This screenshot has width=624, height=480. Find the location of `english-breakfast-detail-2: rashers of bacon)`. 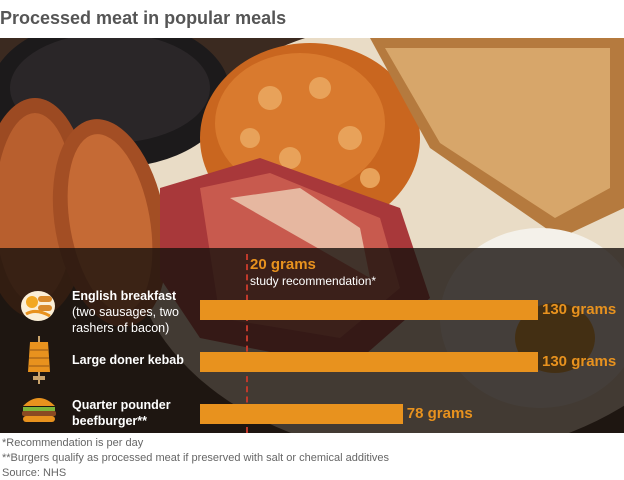

english-breakfast-detail-2: rashers of bacon) is located at coordinates (121, 328).